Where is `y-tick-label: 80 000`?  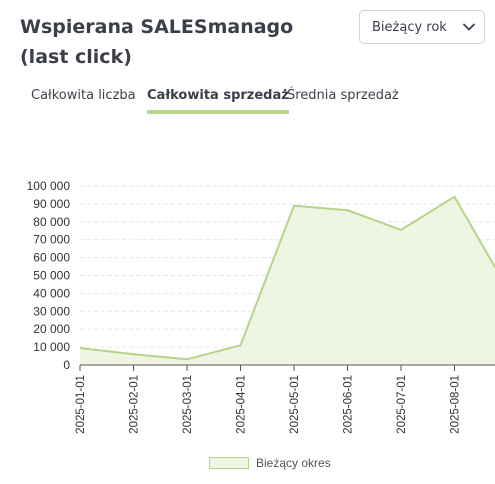
y-tick-label: 80 000 is located at coordinates (51, 222).